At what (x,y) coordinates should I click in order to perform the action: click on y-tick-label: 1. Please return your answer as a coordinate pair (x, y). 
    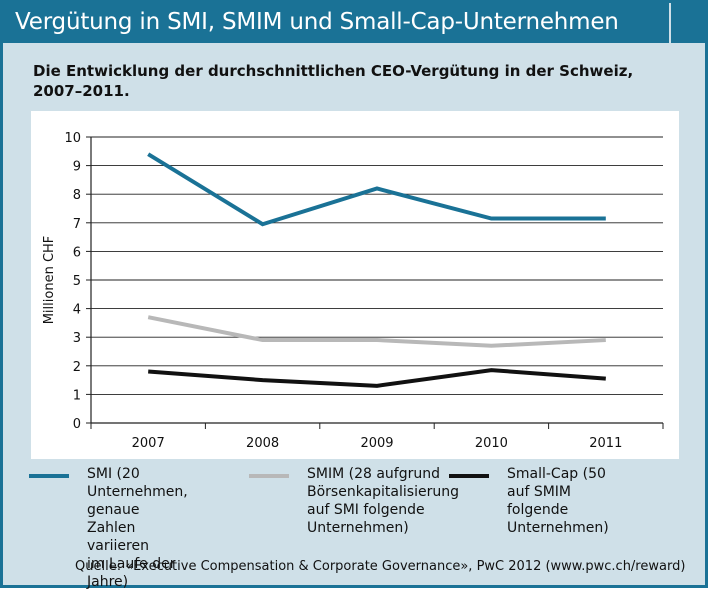
    Looking at the image, I should click on (77, 395).